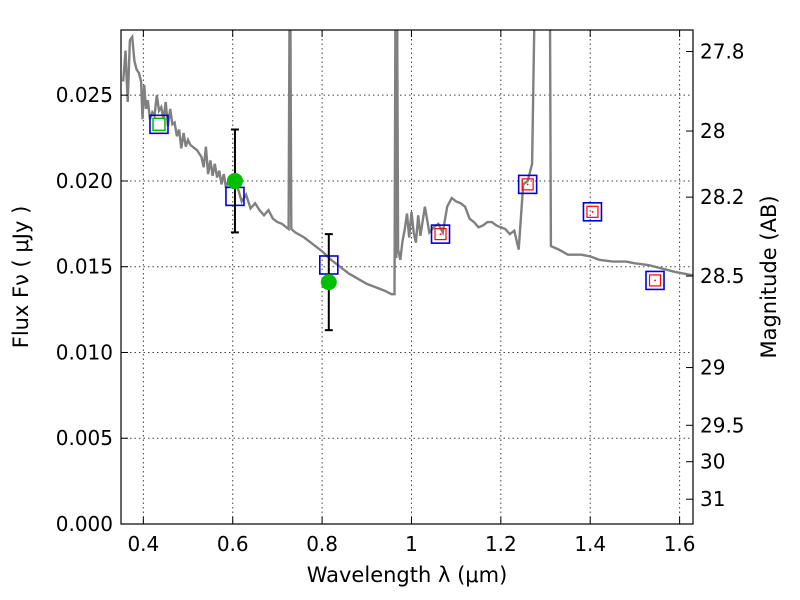 The height and width of the screenshot is (600, 800). What do you see at coordinates (233, 544) in the screenshot?
I see `x-tick-label: 0.6` at bounding box center [233, 544].